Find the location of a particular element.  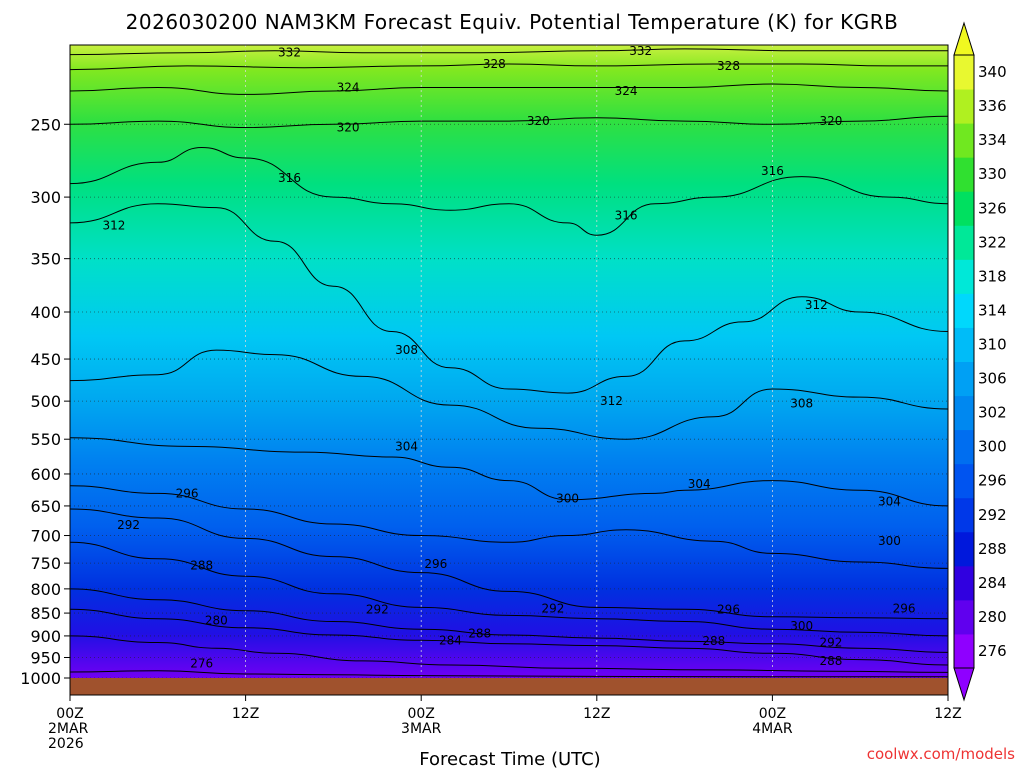

x-tick-label-36-0: 12Z is located at coordinates (596, 714).